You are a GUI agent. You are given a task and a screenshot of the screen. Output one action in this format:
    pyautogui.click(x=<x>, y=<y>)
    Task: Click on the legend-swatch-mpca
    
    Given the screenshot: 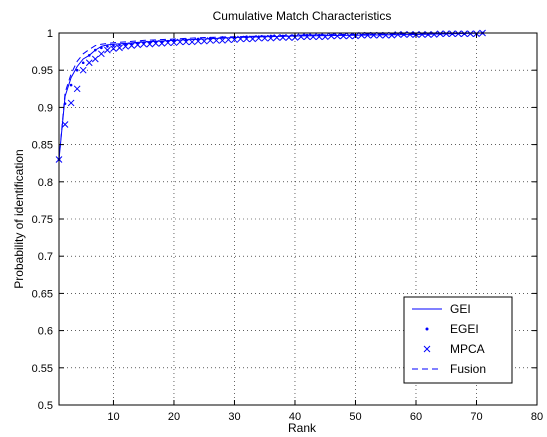 What is the action you would take?
    pyautogui.click(x=427, y=349)
    